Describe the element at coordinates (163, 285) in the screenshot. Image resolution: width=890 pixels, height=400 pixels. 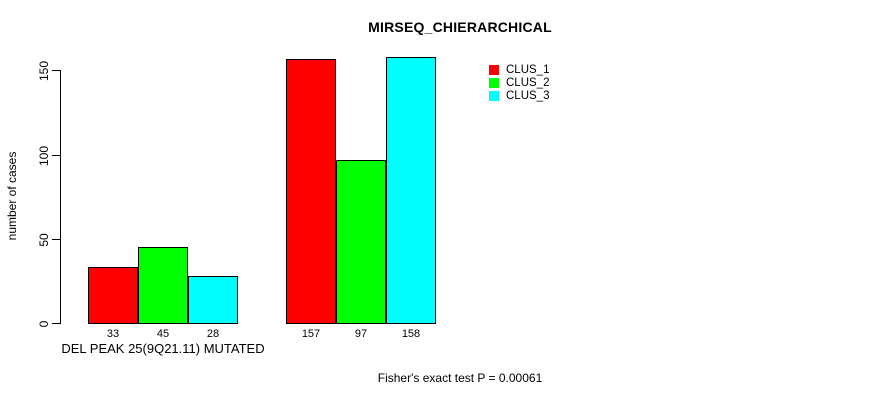
I see `bar-clus_2-group1` at that location.